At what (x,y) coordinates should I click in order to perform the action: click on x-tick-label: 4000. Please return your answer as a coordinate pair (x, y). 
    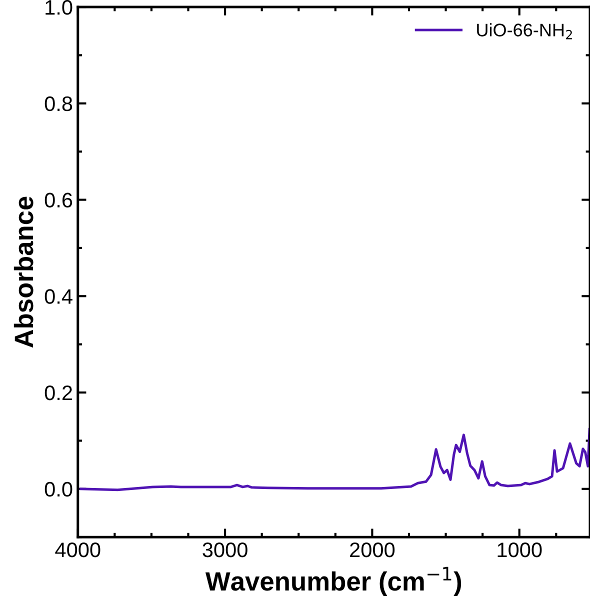
    Looking at the image, I should click on (77, 550).